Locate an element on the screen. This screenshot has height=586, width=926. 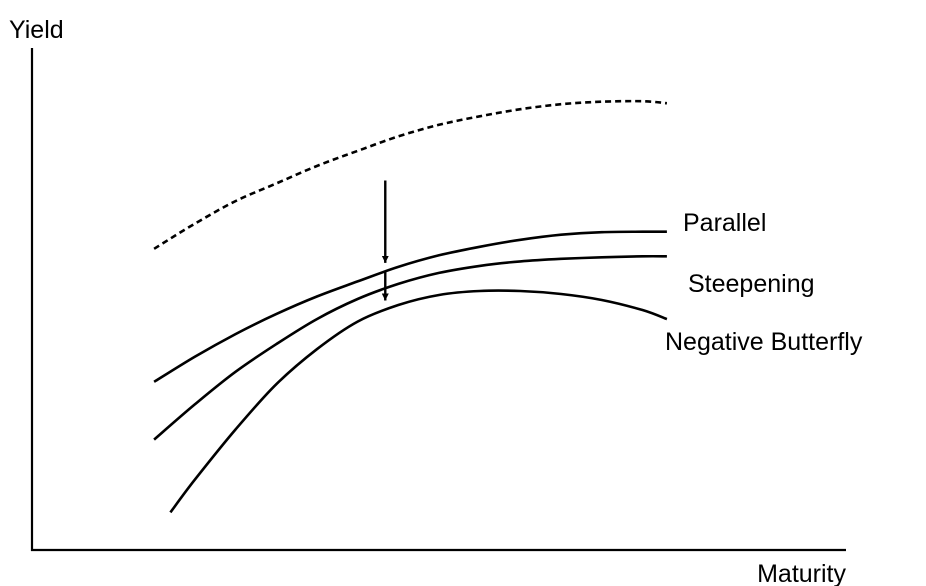
series-label-parallel: Parallel is located at coordinates (724, 223).